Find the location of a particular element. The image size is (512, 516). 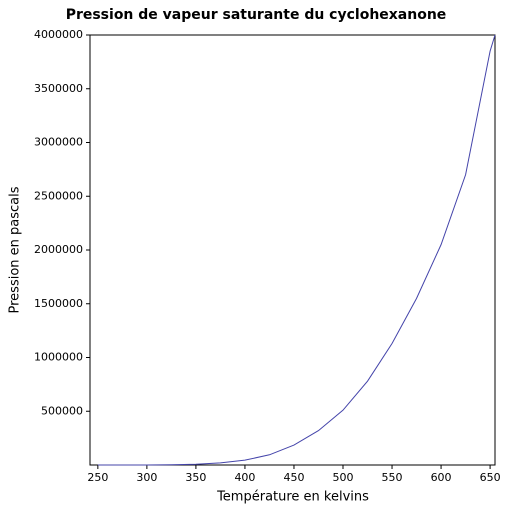

x-tick-label: 650 is located at coordinates (490, 477).